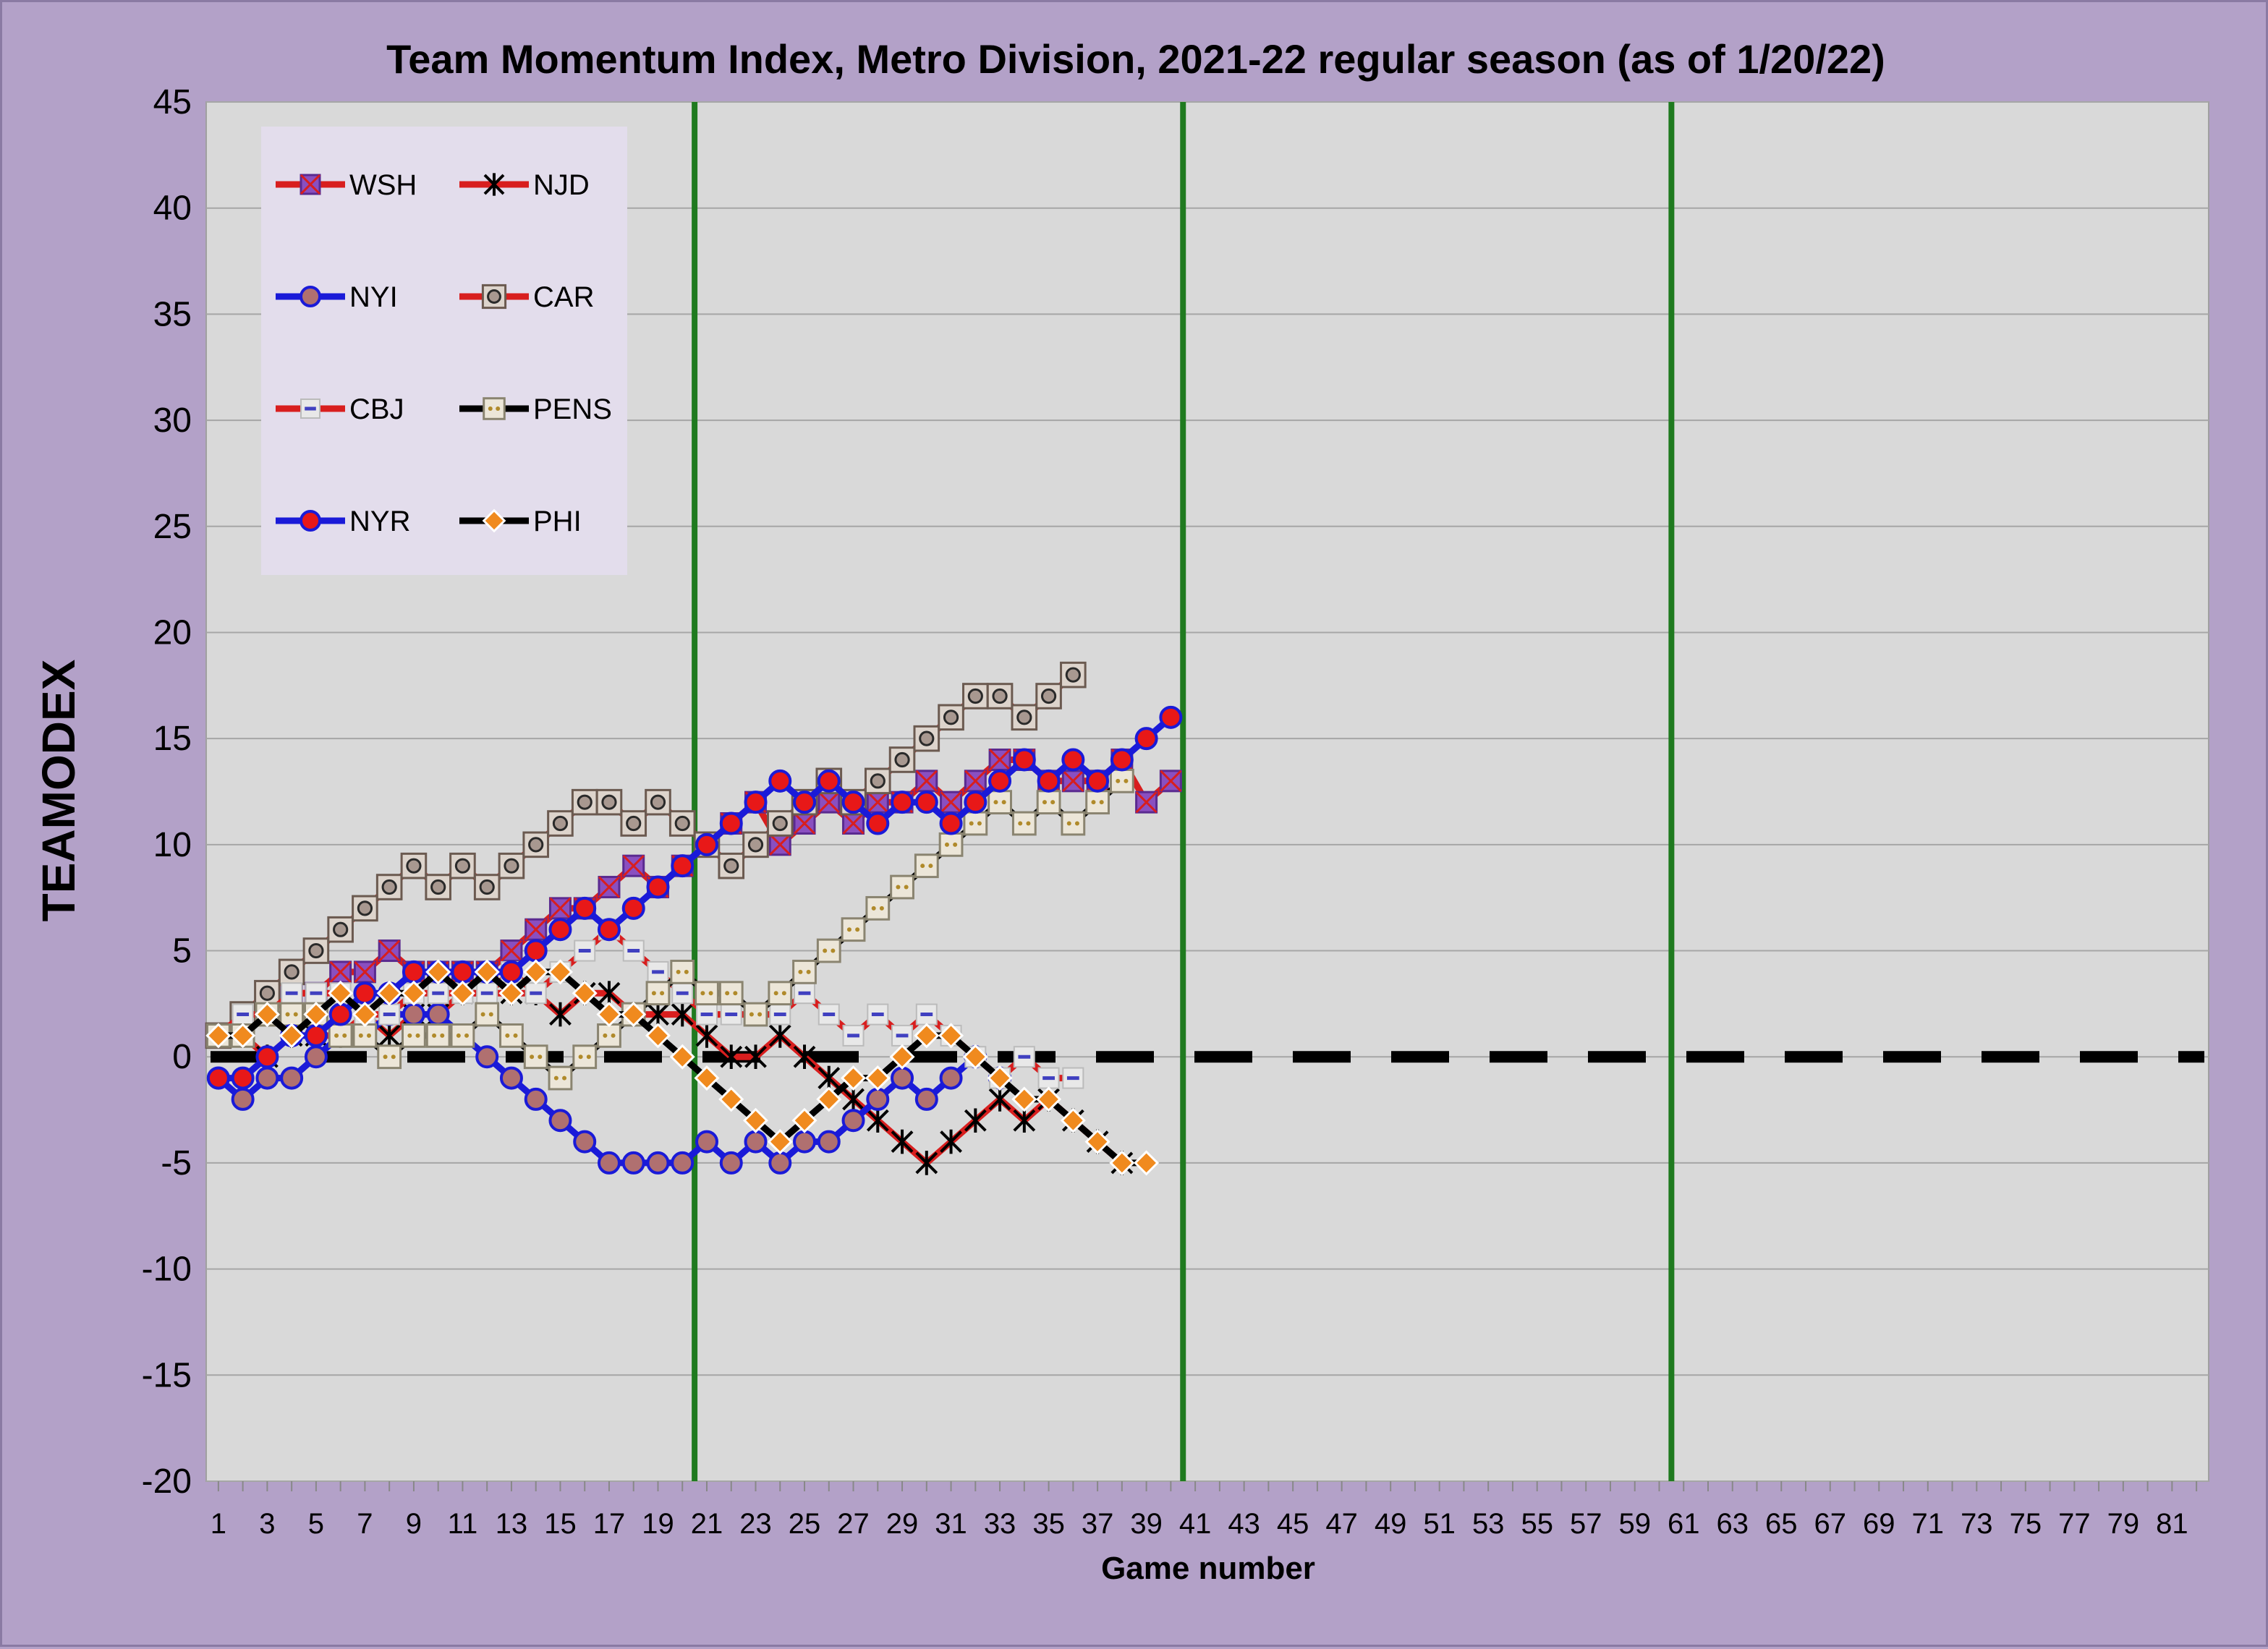 The image size is (2268, 1649). I want to click on y-tick-label: 0, so click(182, 1057).